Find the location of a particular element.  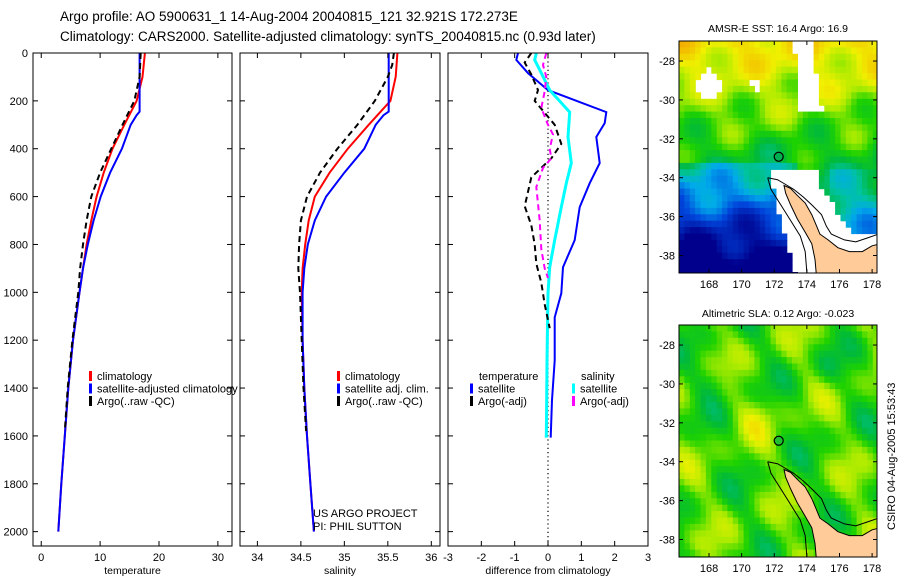

argo-float-marker is located at coordinates (778, 156).